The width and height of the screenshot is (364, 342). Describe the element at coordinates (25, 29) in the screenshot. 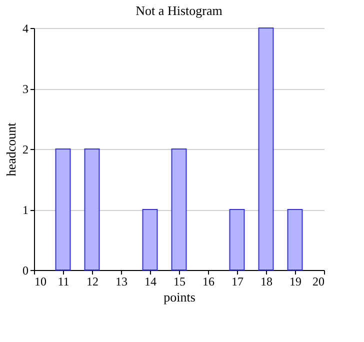

I see `y-tick-label: 4` at that location.